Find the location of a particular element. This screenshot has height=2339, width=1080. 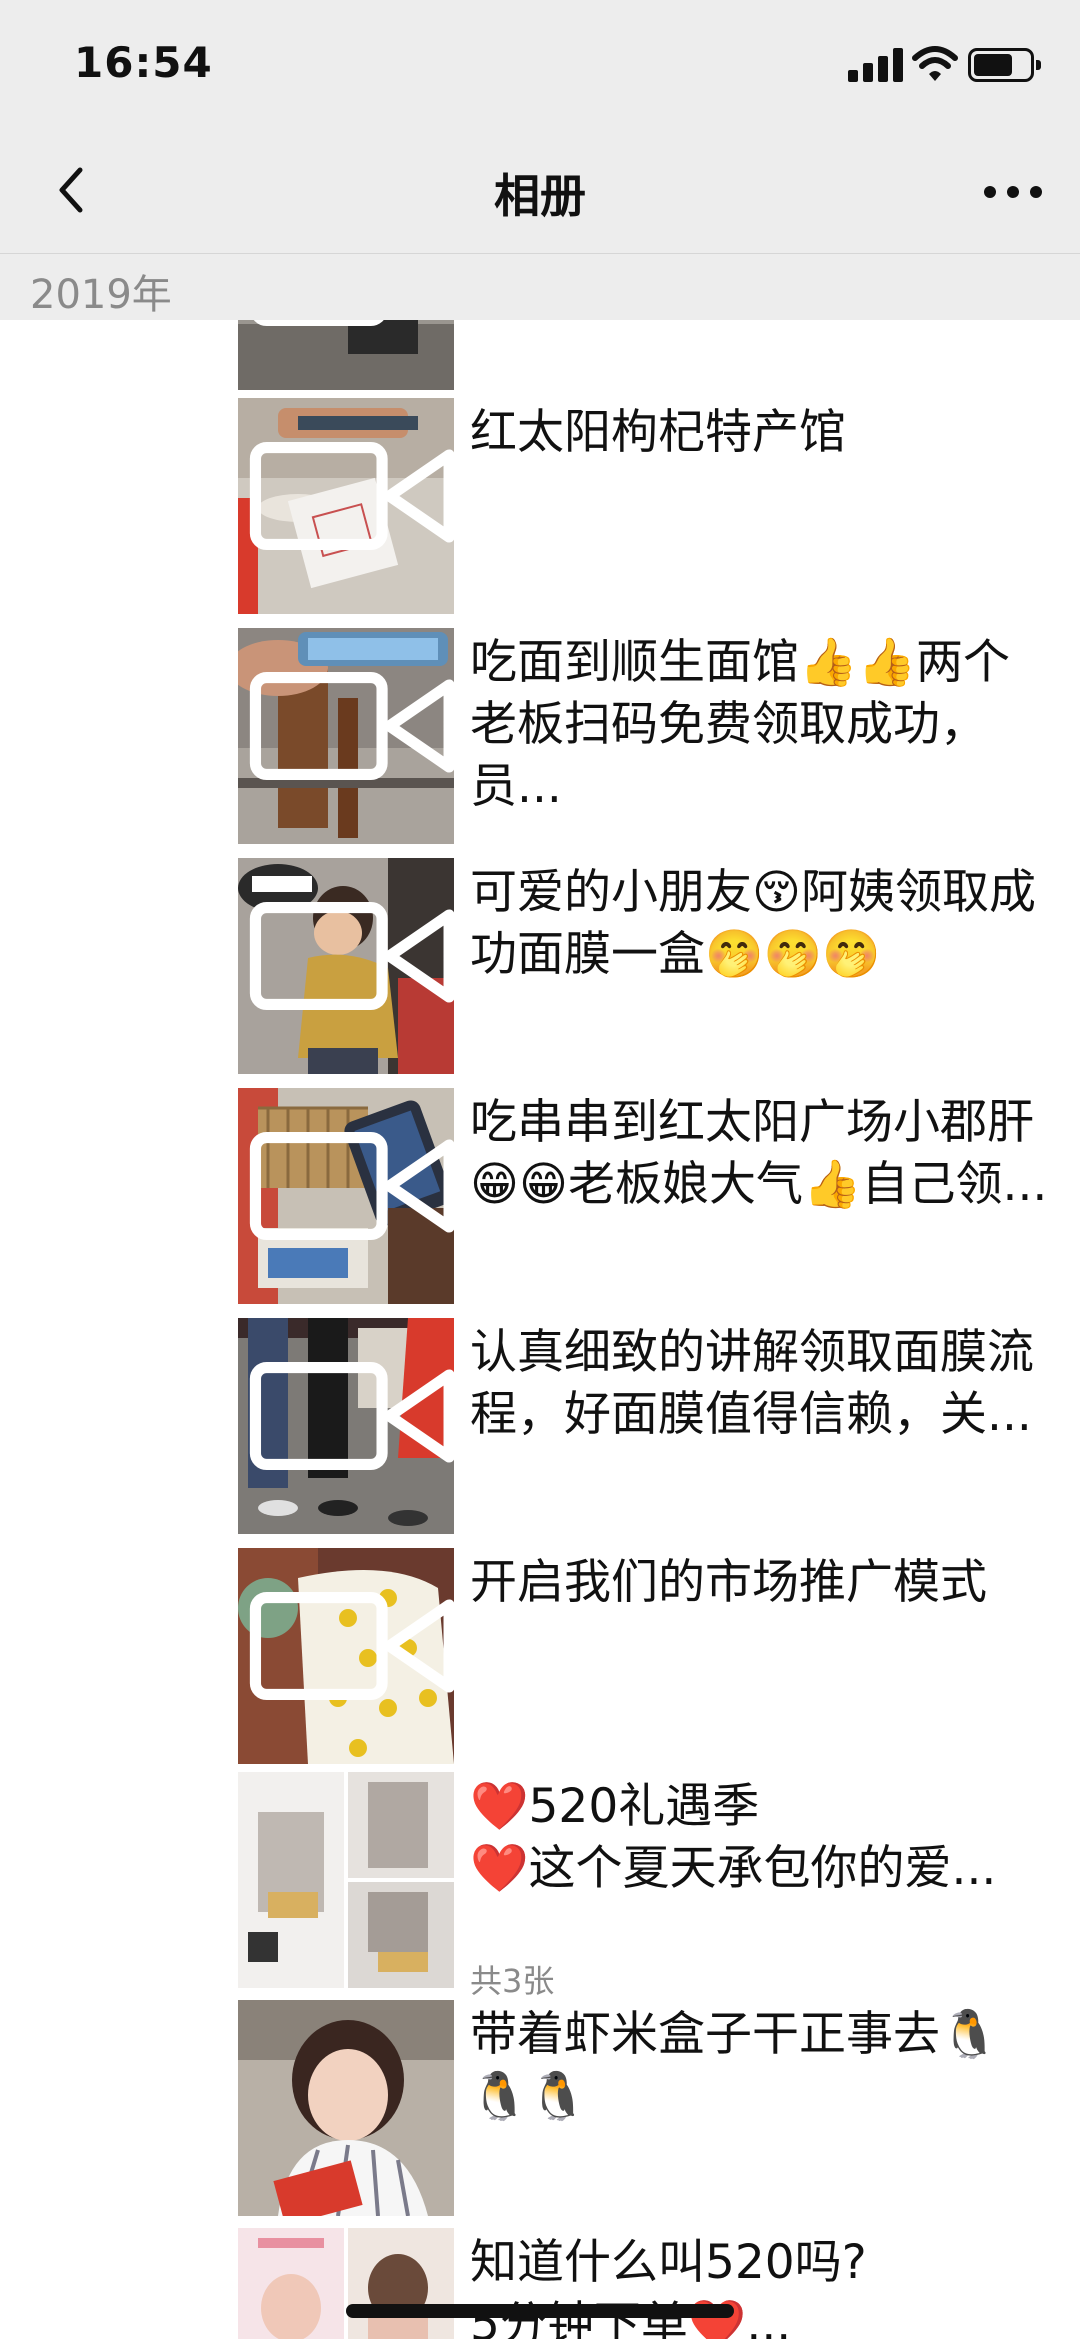

signal-icon is located at coordinates (876, 65).